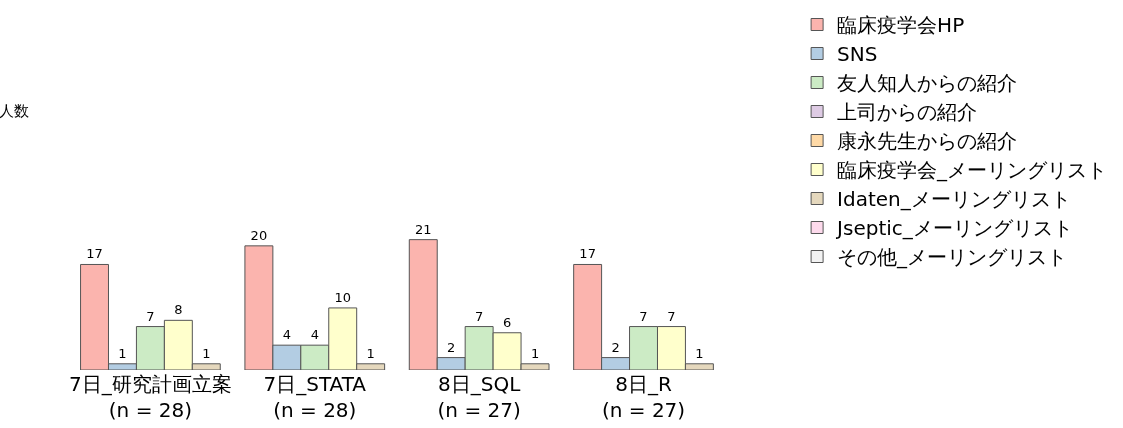 The height and width of the screenshot is (428, 1123). What do you see at coordinates (954, 228) in the screenshot?
I see `legend-label: Jseptic_メーリングリスト` at bounding box center [954, 228].